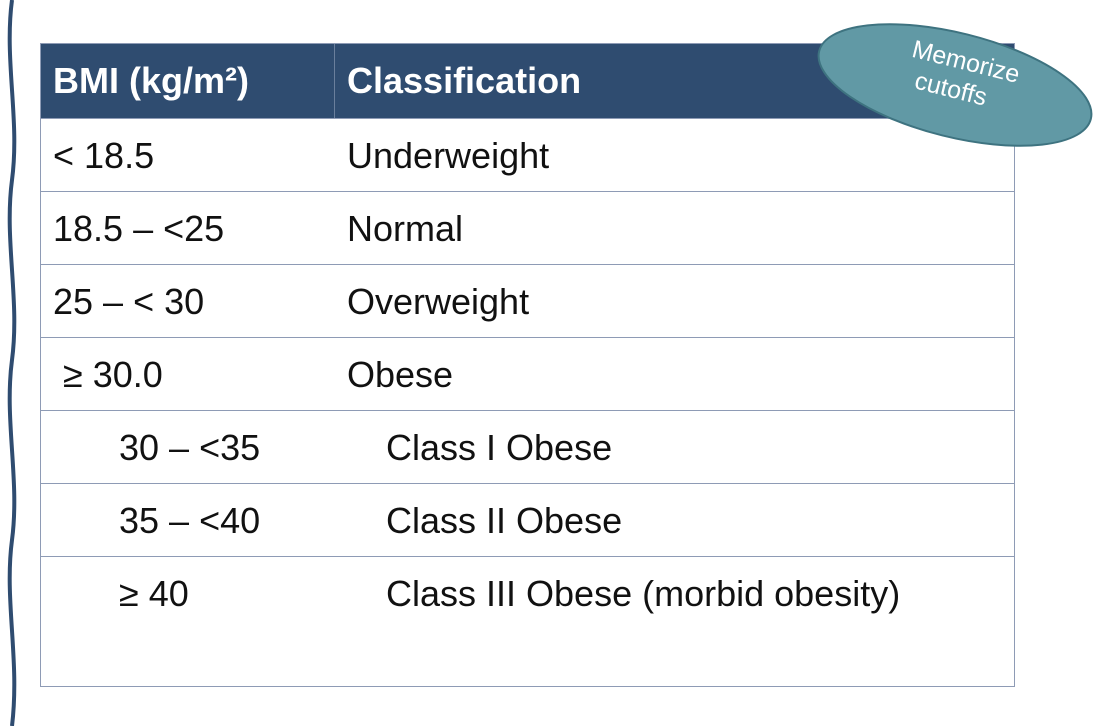 The height and width of the screenshot is (726, 1104). Describe the element at coordinates (194, 81) in the screenshot. I see `header-cell: BMI (kg/m²)` at that location.